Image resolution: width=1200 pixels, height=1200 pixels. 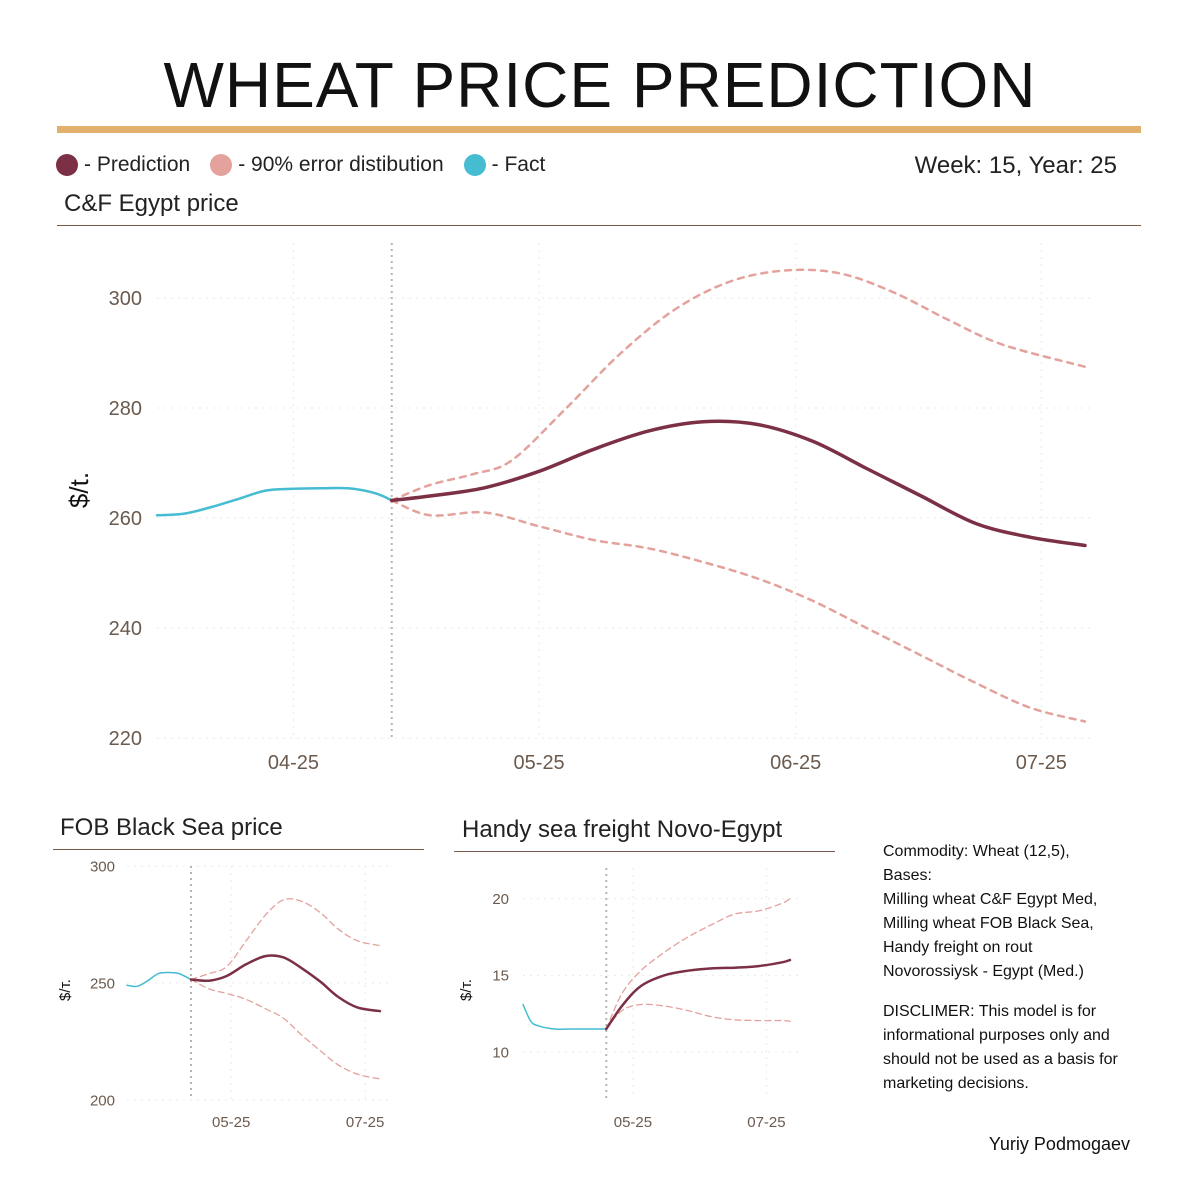 I want to click on freight-x-tick-label: 05-25, so click(x=633, y=1122).